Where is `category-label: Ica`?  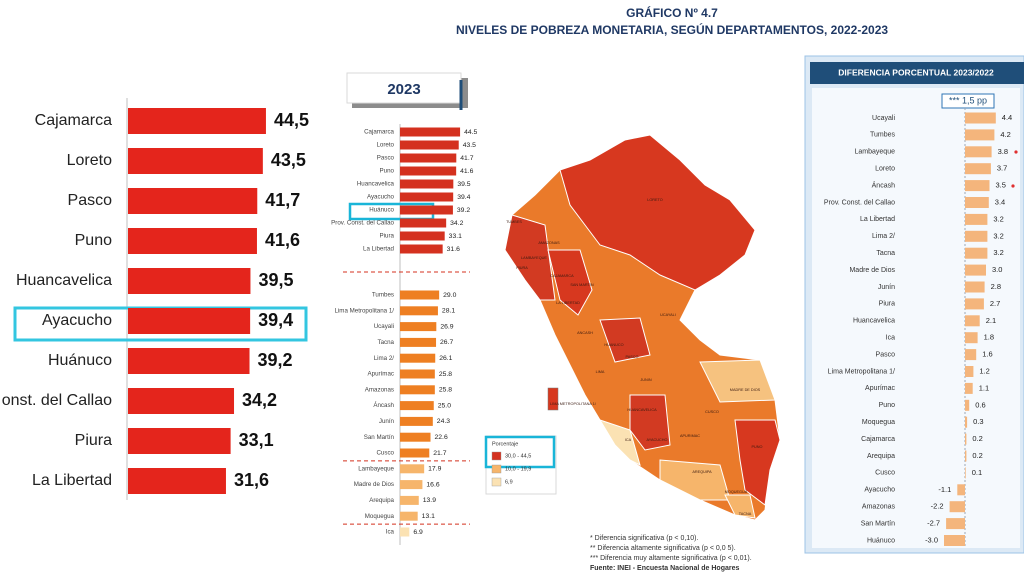 category-label: Ica is located at coordinates (390, 532).